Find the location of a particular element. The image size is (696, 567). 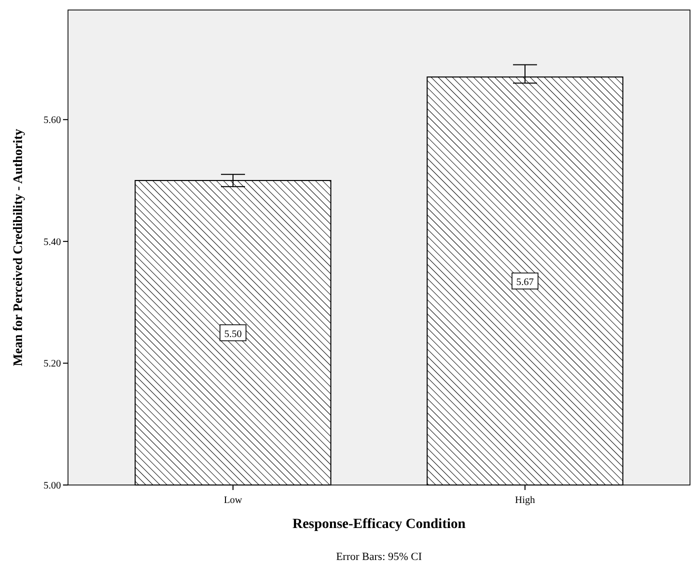

y-tick-label: 5.00 is located at coordinates (52, 486).